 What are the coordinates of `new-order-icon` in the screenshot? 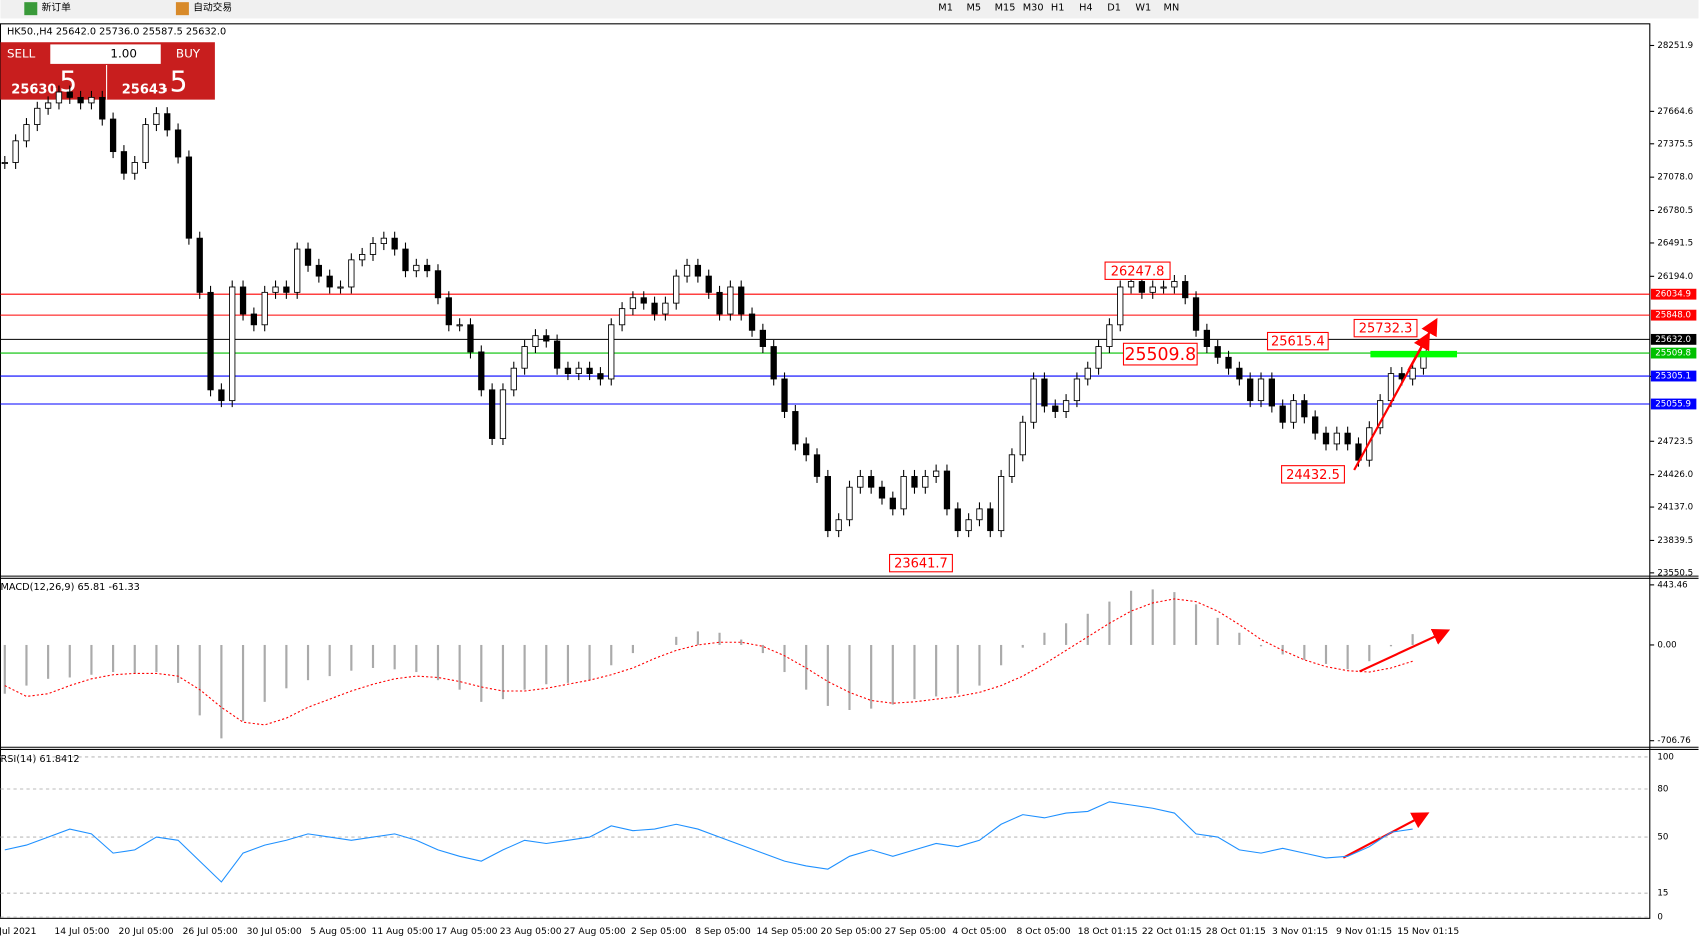 It's located at (31, 9).